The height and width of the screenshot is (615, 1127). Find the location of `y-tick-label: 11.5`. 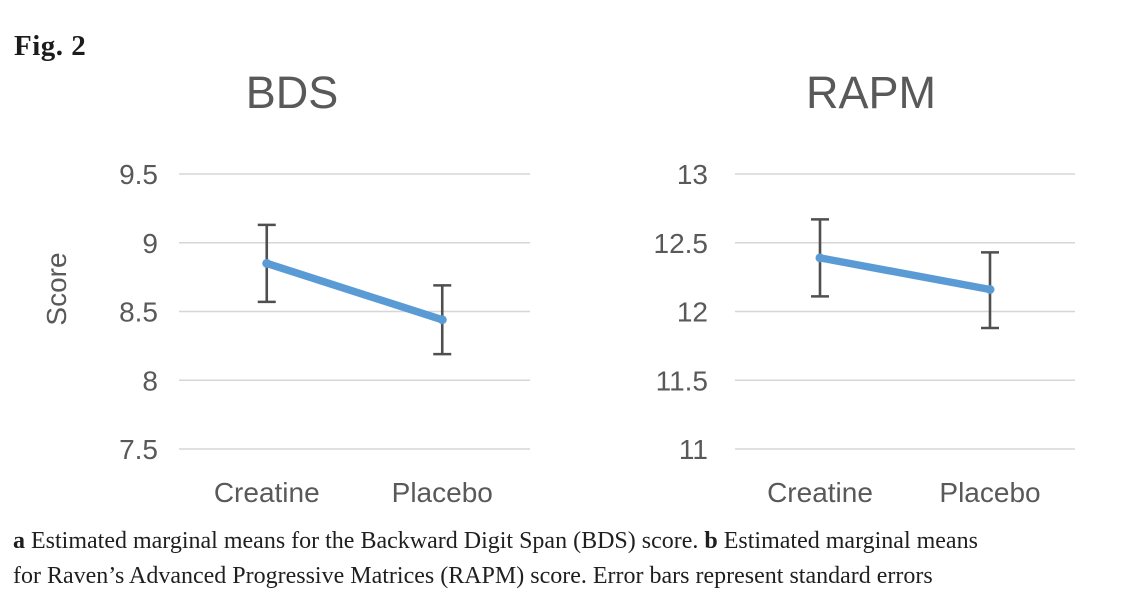

y-tick-label: 11.5 is located at coordinates (682, 380).